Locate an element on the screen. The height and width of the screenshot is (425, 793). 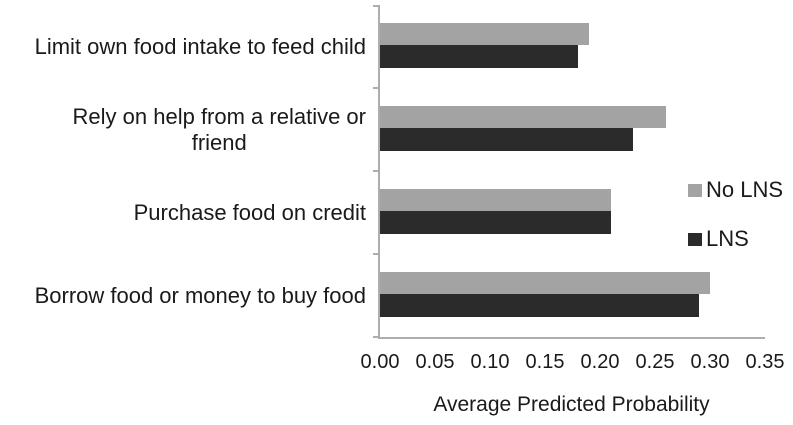
x-tick-label: 0.10 is located at coordinates (490, 362).